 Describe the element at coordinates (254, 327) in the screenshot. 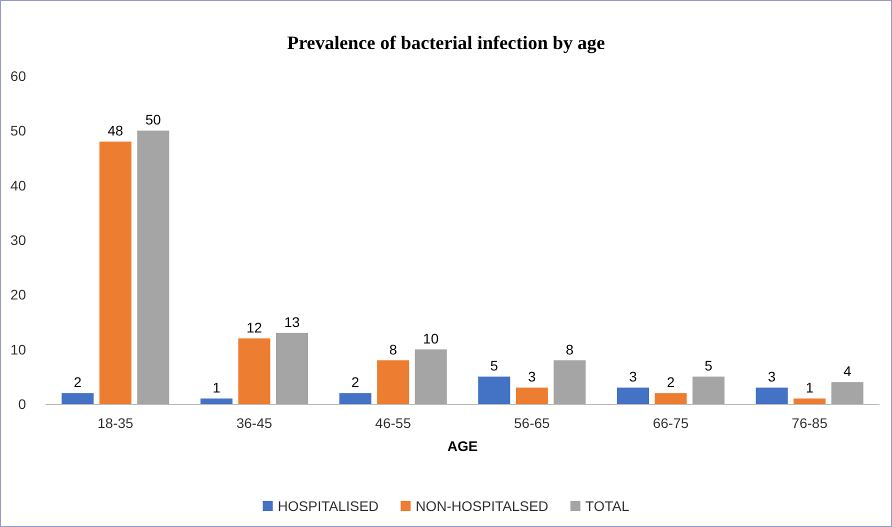

I see `data-label: 12` at that location.